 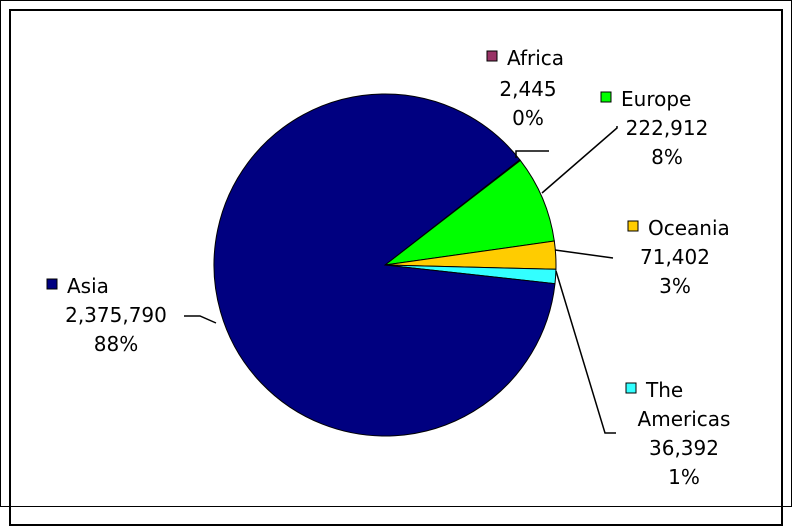 What do you see at coordinates (528, 118) in the screenshot?
I see `data-label: 0%` at bounding box center [528, 118].